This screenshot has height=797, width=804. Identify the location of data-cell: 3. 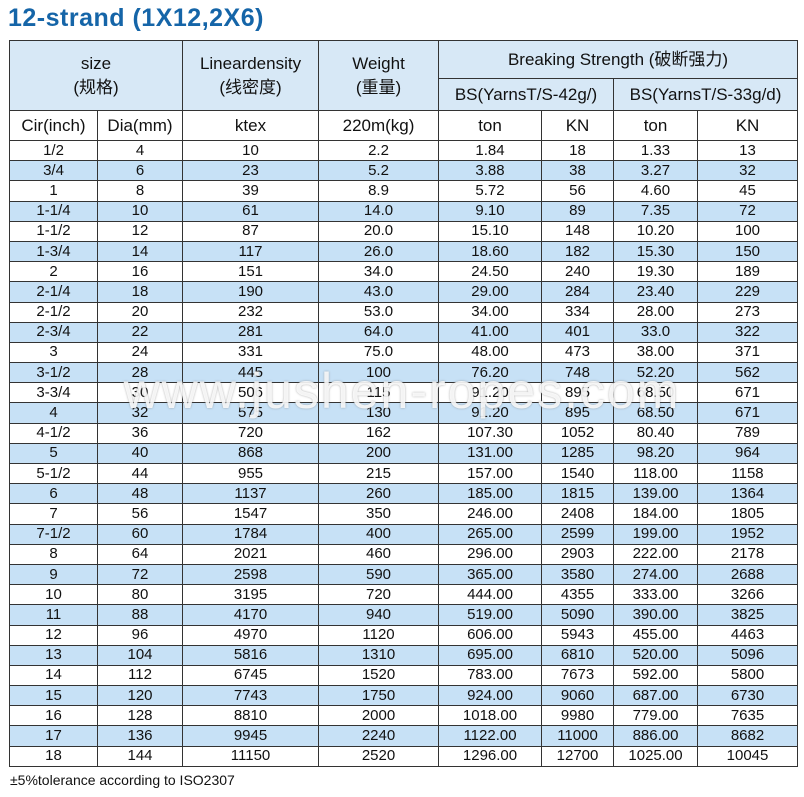
(53, 352).